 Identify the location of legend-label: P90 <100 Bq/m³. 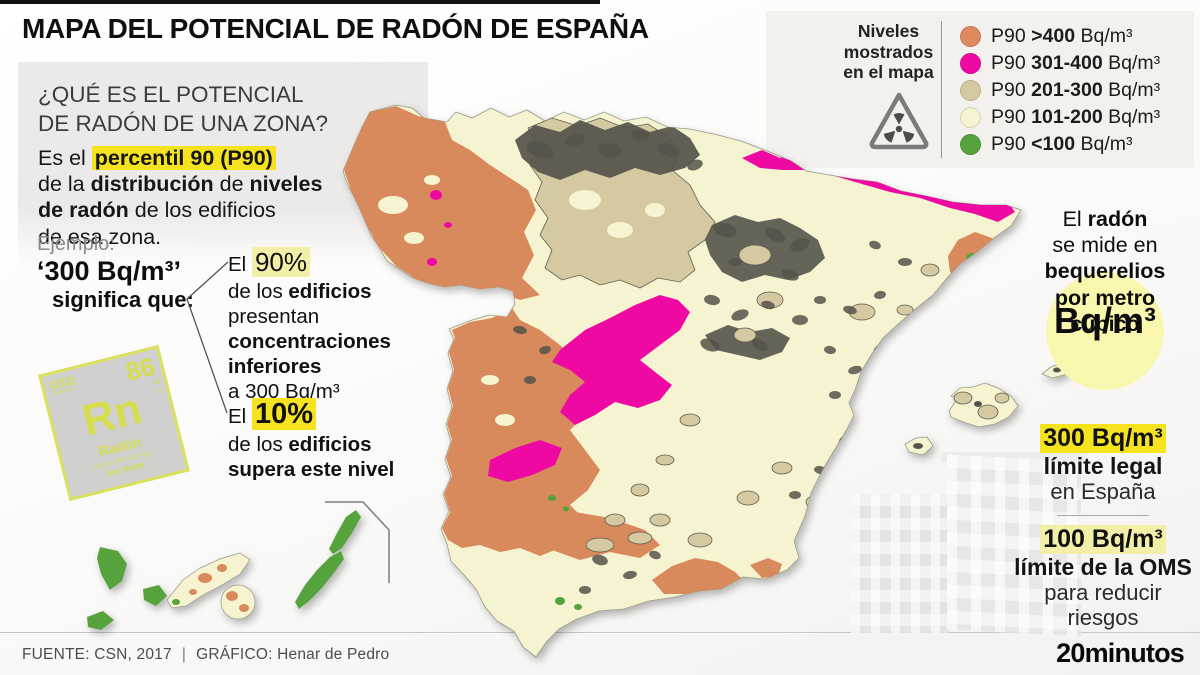
(1062, 144).